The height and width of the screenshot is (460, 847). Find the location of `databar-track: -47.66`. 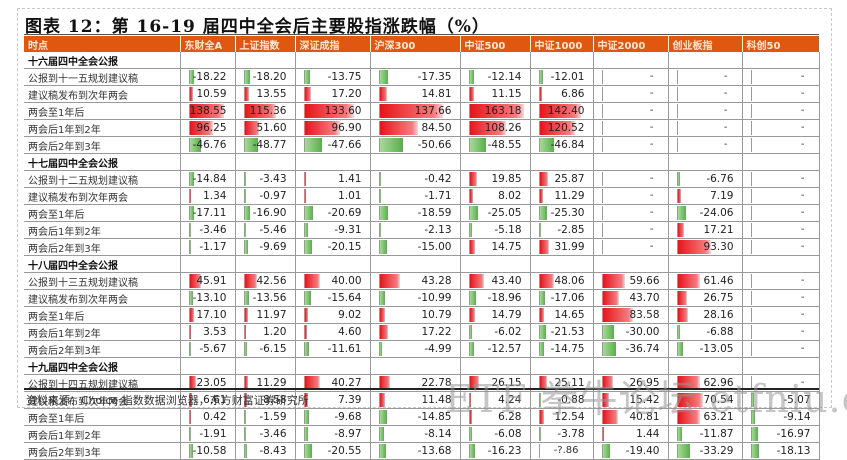

databar-track: -47.66 is located at coordinates (336, 145).